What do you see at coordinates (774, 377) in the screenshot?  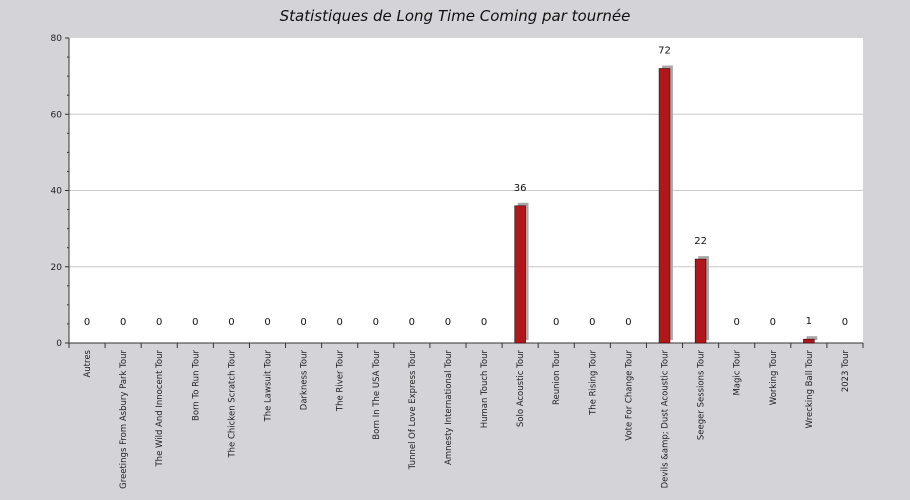 I see `x-tick-label: Working Tour` at bounding box center [774, 377].